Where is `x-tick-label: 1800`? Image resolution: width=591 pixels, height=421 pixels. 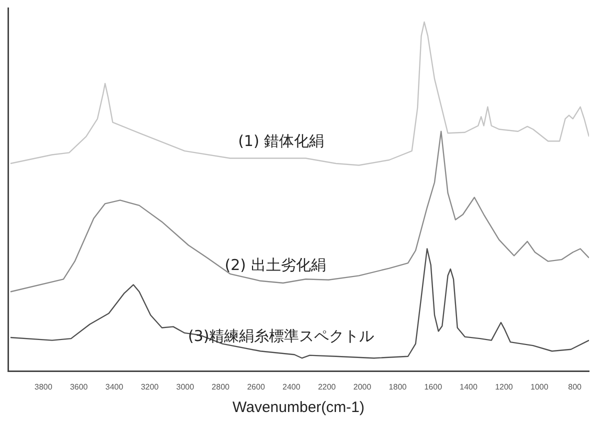 x-tick-label: 1800 is located at coordinates (398, 387).